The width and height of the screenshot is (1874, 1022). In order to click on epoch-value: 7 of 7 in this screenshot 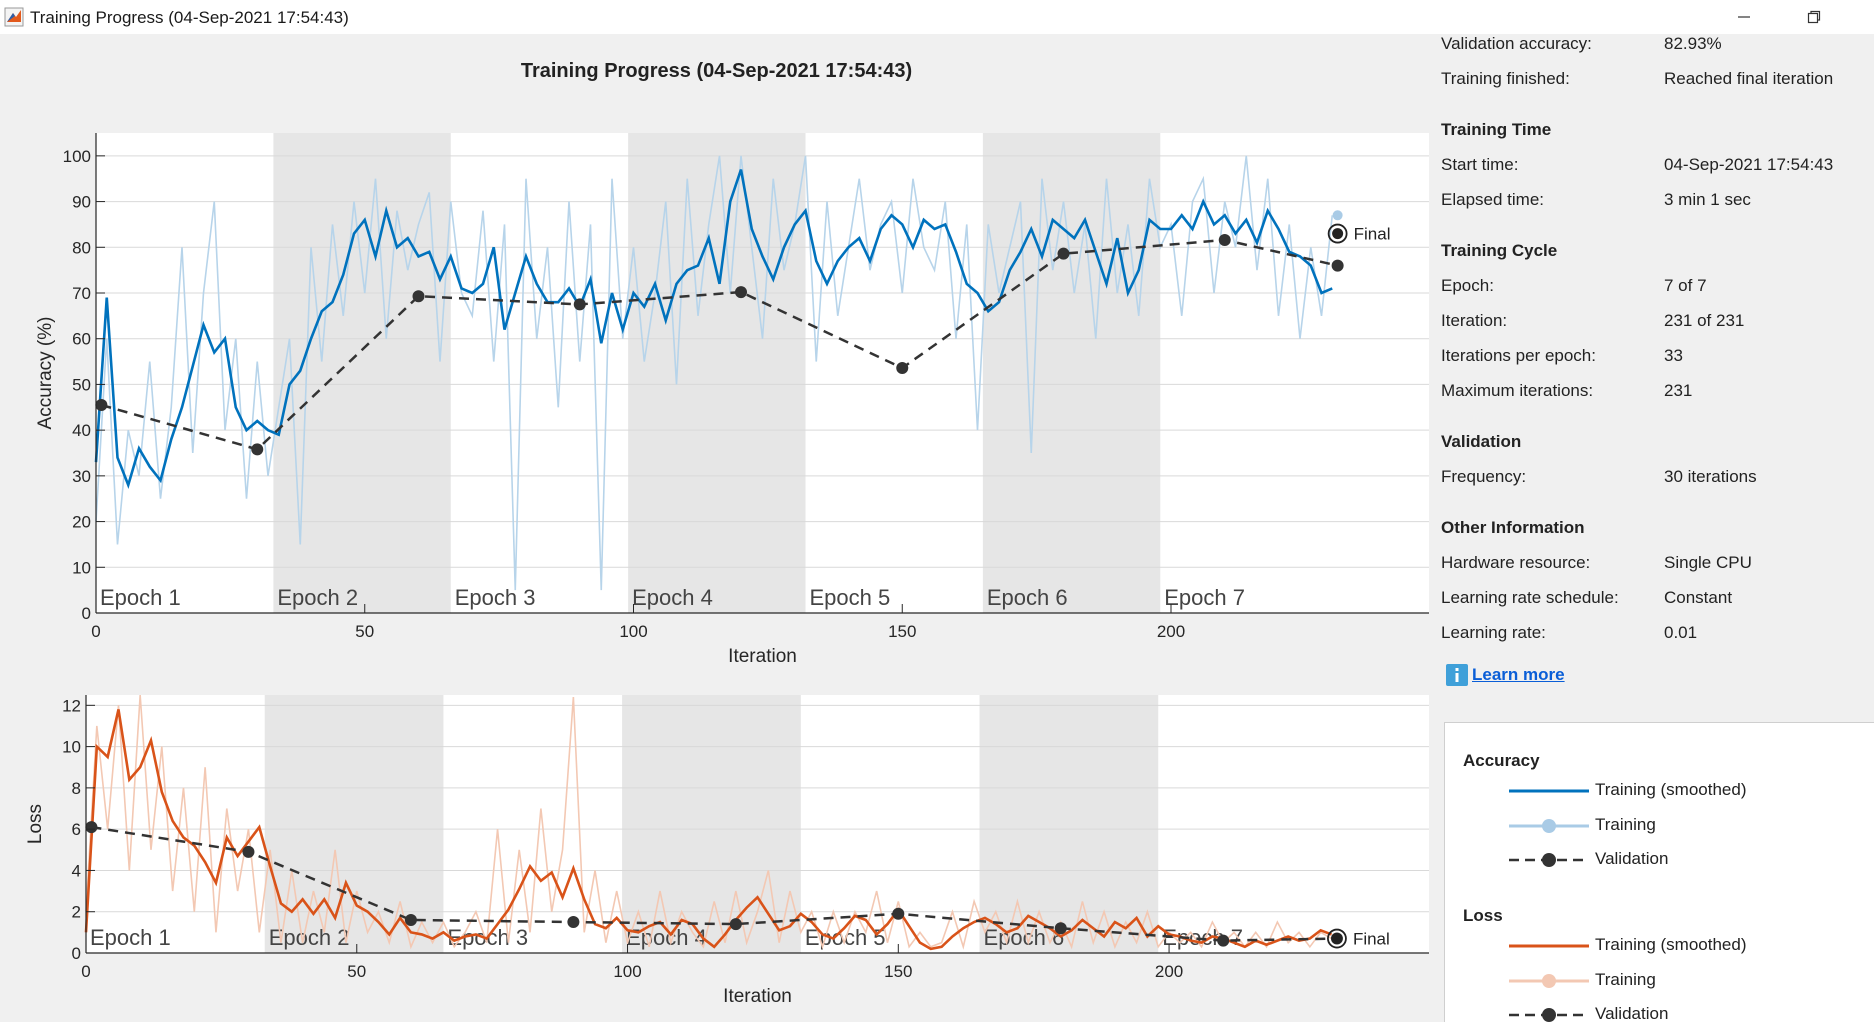, I will do `click(1685, 285)`.